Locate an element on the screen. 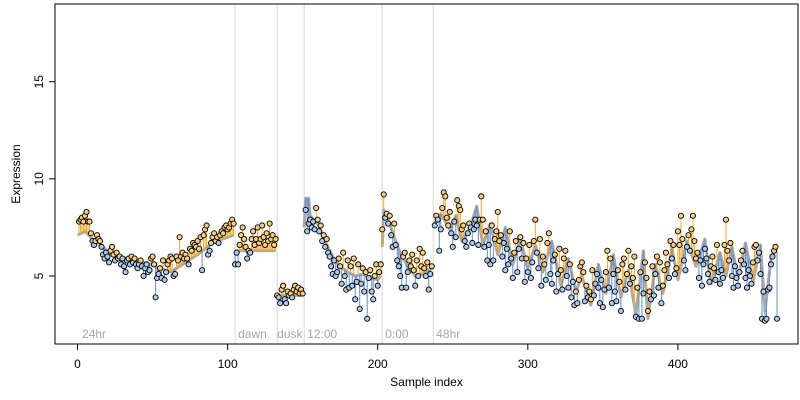  x-axis: 0 100 200 300 400 is located at coordinates (381, 357).